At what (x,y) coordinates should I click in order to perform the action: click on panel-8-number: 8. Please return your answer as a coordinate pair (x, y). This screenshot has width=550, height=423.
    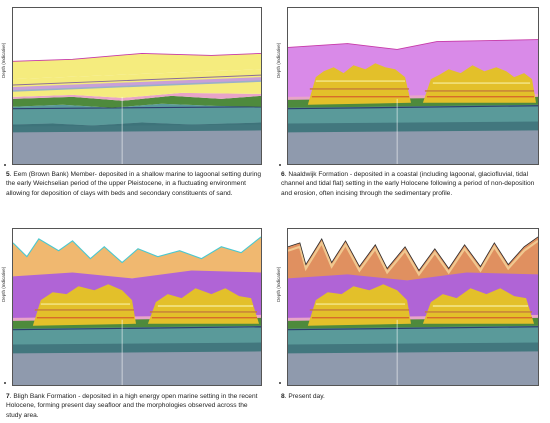
    Looking at the image, I should click on (283, 396).